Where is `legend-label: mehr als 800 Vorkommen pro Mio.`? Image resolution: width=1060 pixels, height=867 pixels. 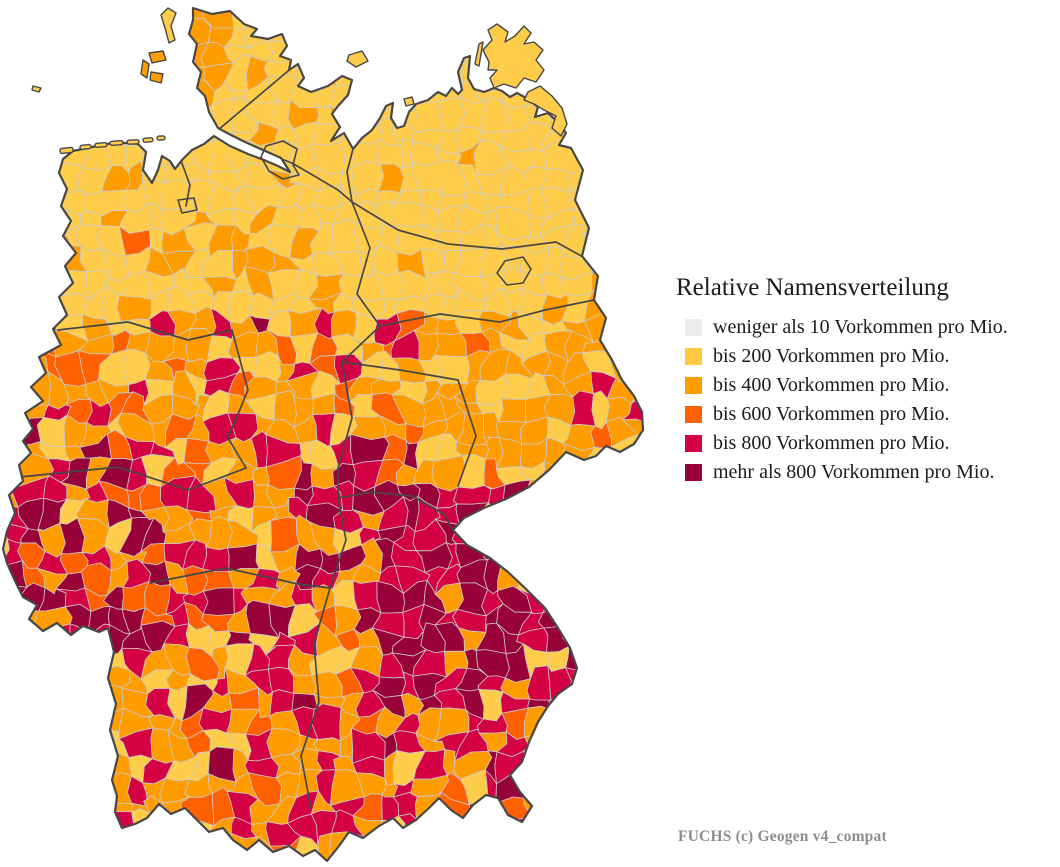 legend-label: mehr als 800 Vorkommen pro Mio. is located at coordinates (853, 472).